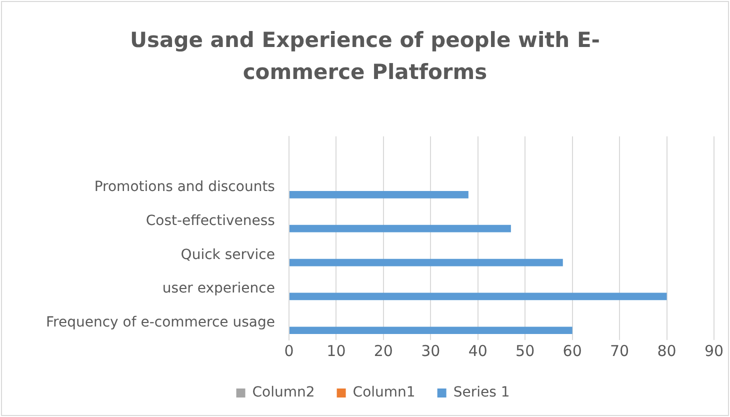 The width and height of the screenshot is (730, 417). I want to click on x-tick-label: 80, so click(666, 351).